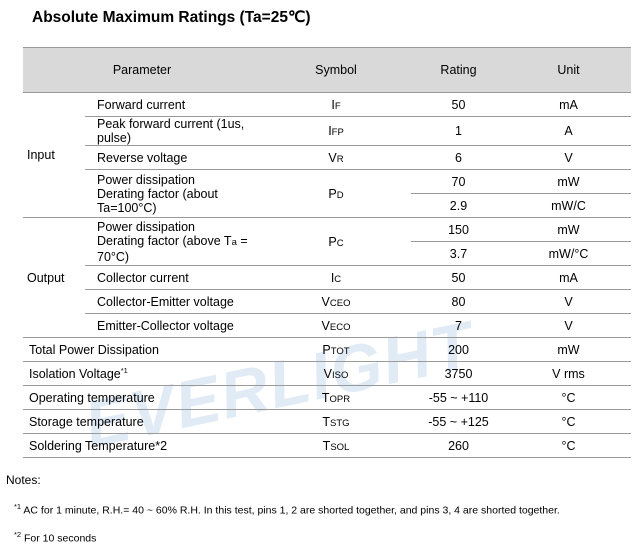  What do you see at coordinates (142, 397) in the screenshot?
I see `param-cell: Operating temperature` at bounding box center [142, 397].